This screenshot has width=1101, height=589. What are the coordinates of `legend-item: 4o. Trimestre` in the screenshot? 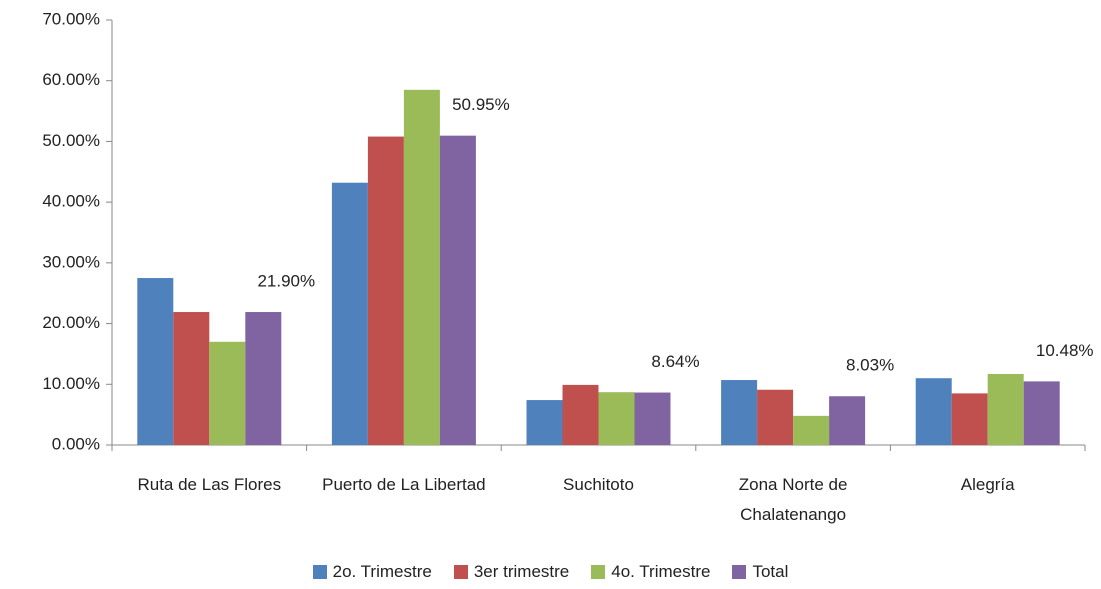 It's located at (650, 572).